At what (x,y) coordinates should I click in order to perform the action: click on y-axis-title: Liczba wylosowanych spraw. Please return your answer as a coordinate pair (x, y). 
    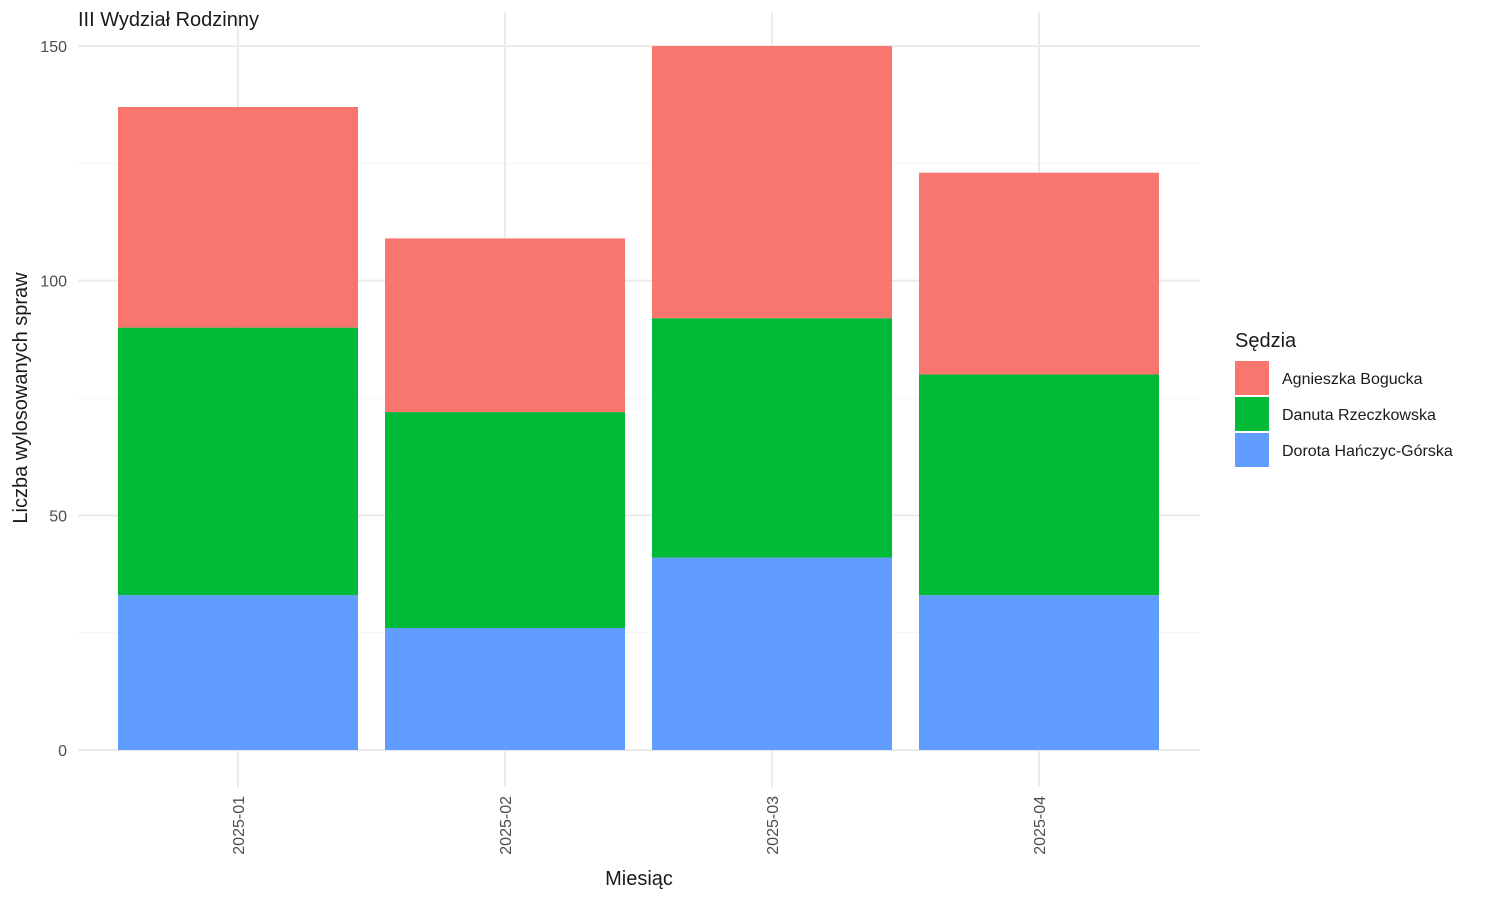
    Looking at the image, I should click on (21, 398).